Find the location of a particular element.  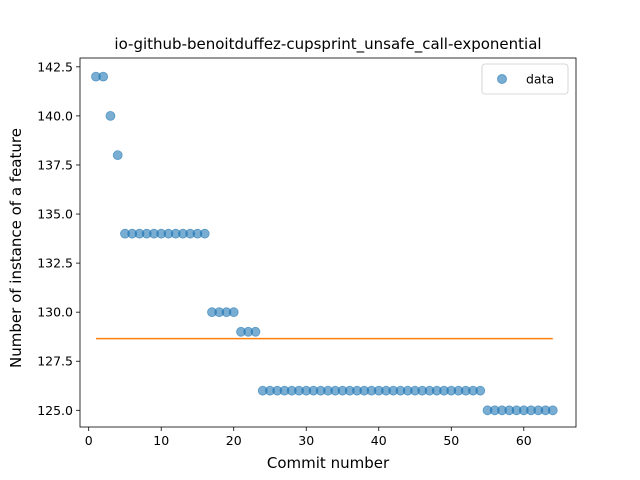

y-axis-label: Number of instance of a feature is located at coordinates (16, 248).